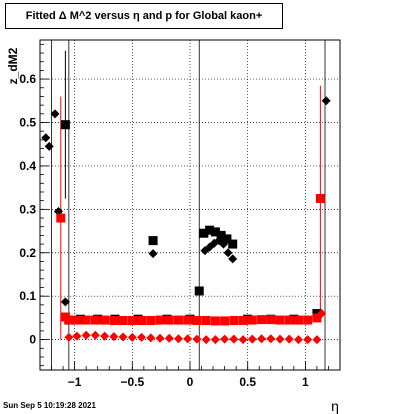  What do you see at coordinates (32, 340) in the screenshot?
I see `y-tick-label: 0` at bounding box center [32, 340].